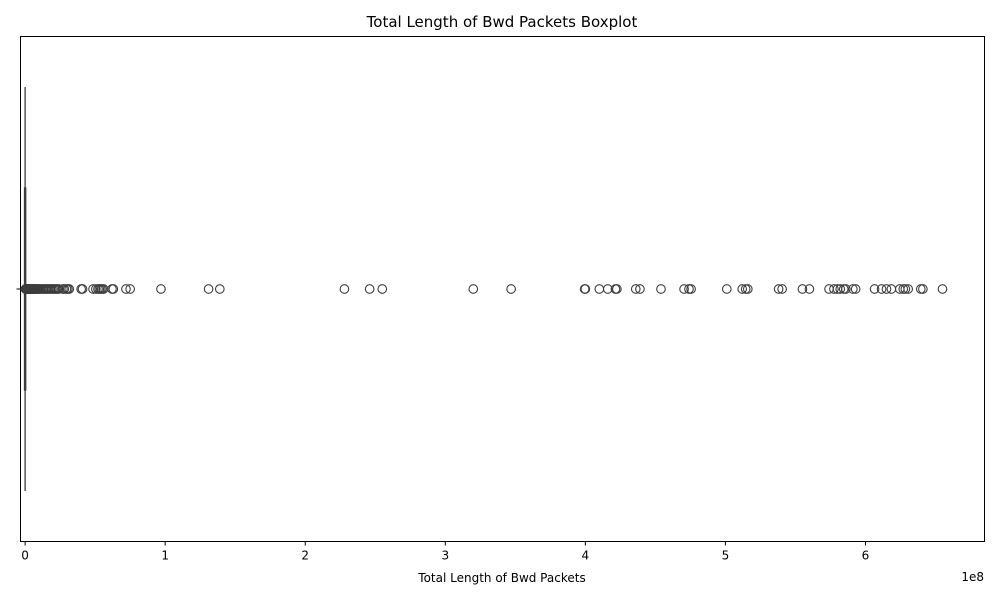  What do you see at coordinates (866, 556) in the screenshot?
I see `x-tick-label: 6` at bounding box center [866, 556].